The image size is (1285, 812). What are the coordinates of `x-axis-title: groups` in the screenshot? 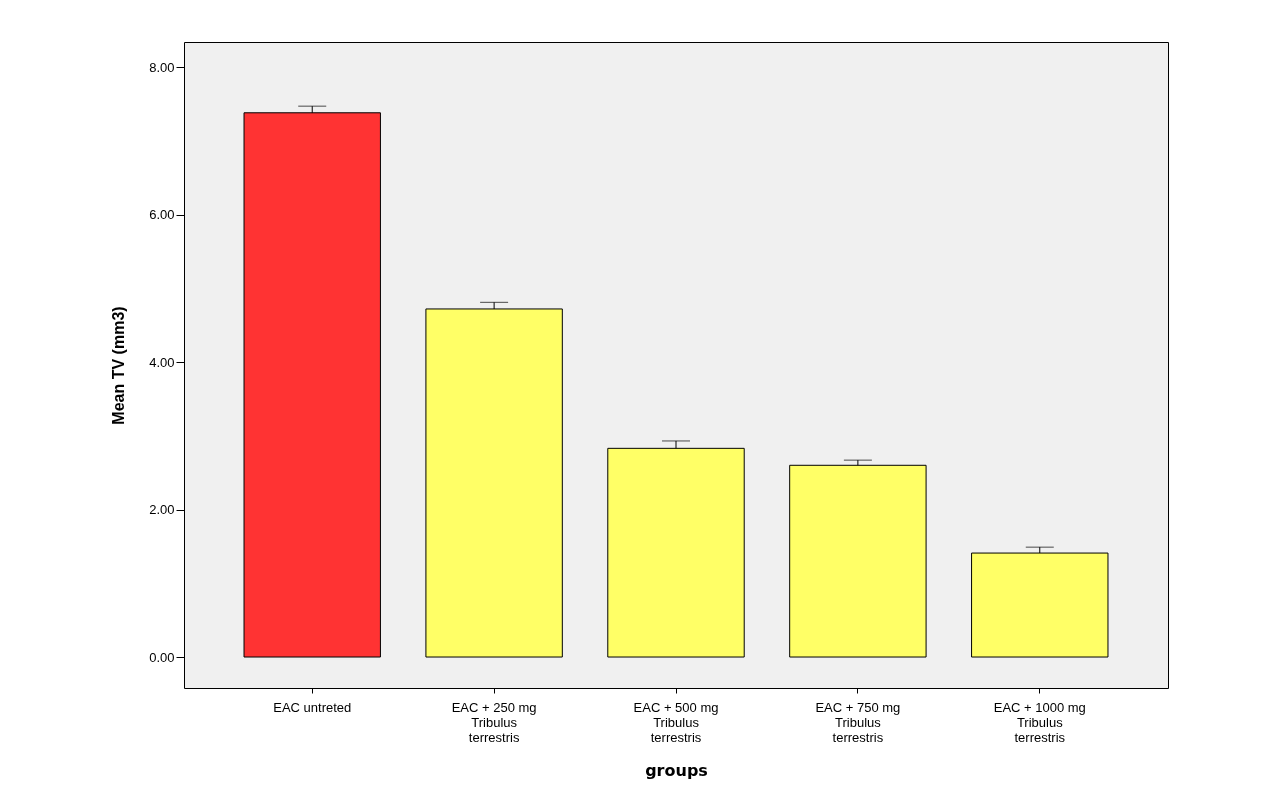 It's located at (676, 770).